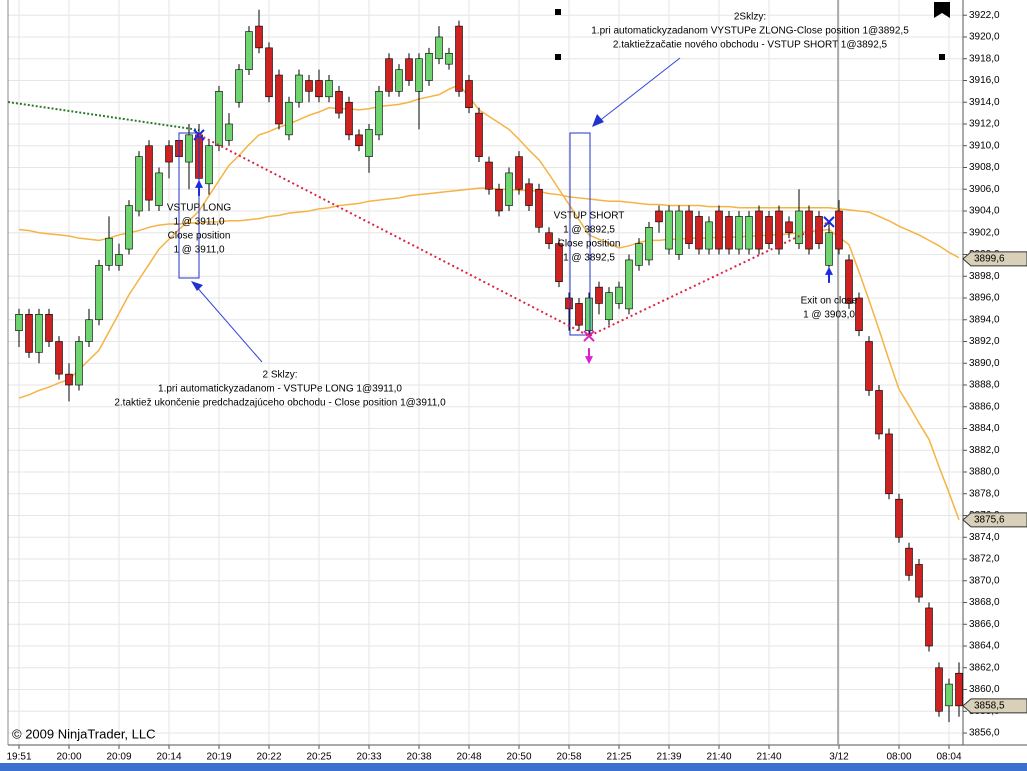 This screenshot has height=771, width=1027. What do you see at coordinates (318, 757) in the screenshot?
I see `x-tick-label: 20:25` at bounding box center [318, 757].